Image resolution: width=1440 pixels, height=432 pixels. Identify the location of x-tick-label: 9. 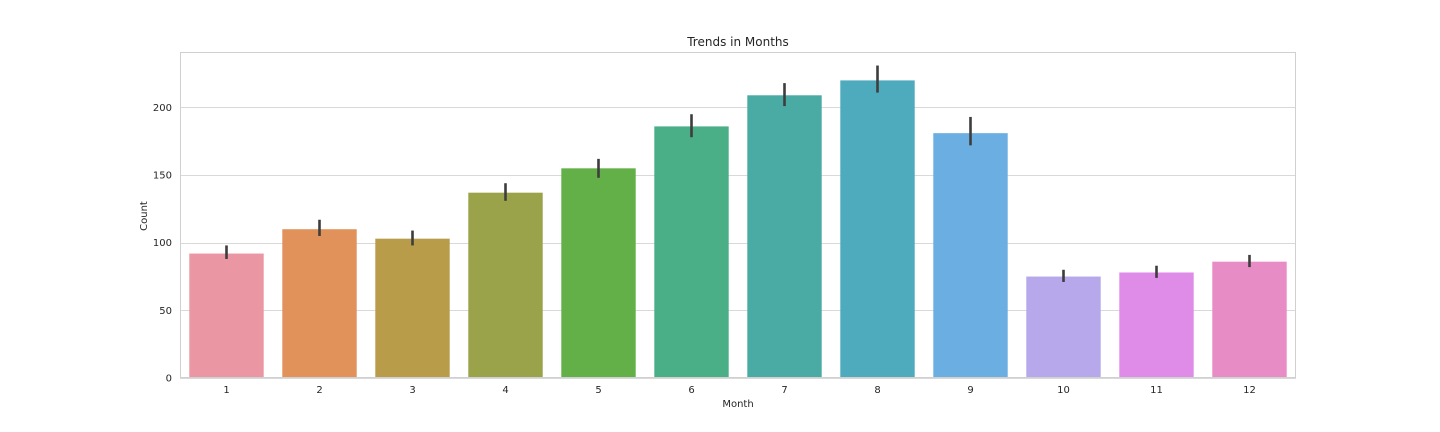
(970, 390).